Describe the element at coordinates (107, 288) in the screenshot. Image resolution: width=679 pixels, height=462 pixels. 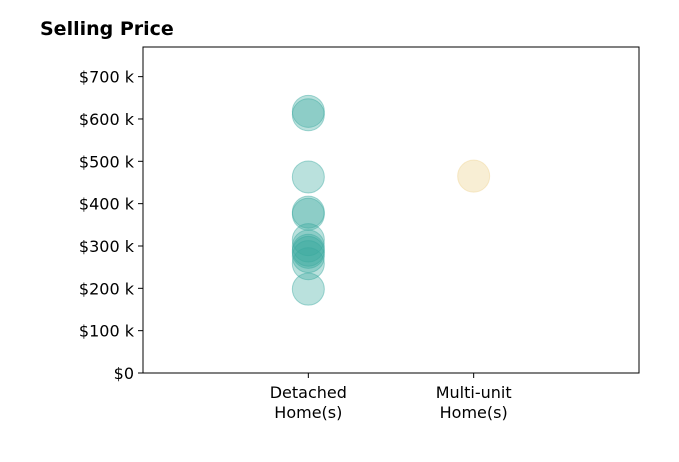
I see `y-tick-label: $200 k` at that location.